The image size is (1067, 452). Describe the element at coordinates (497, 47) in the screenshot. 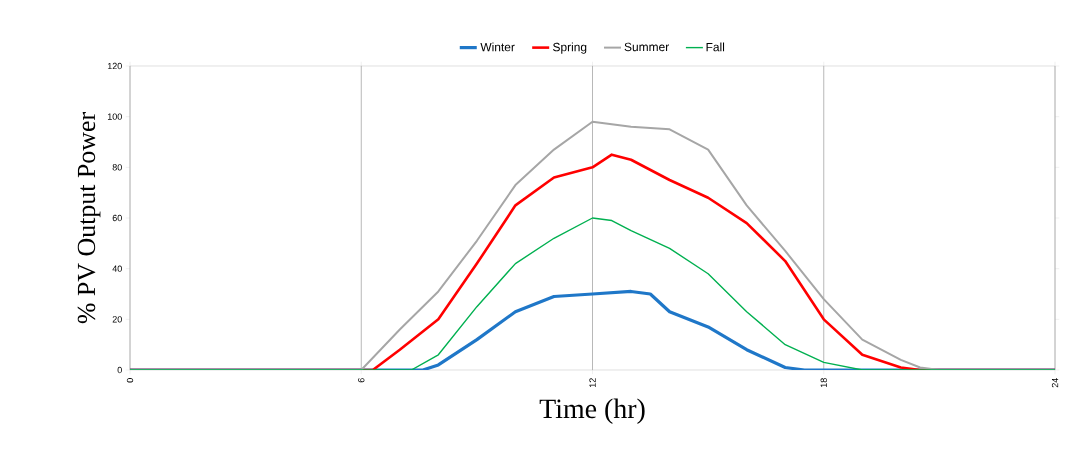

I see `legend-label: Winter` at that location.